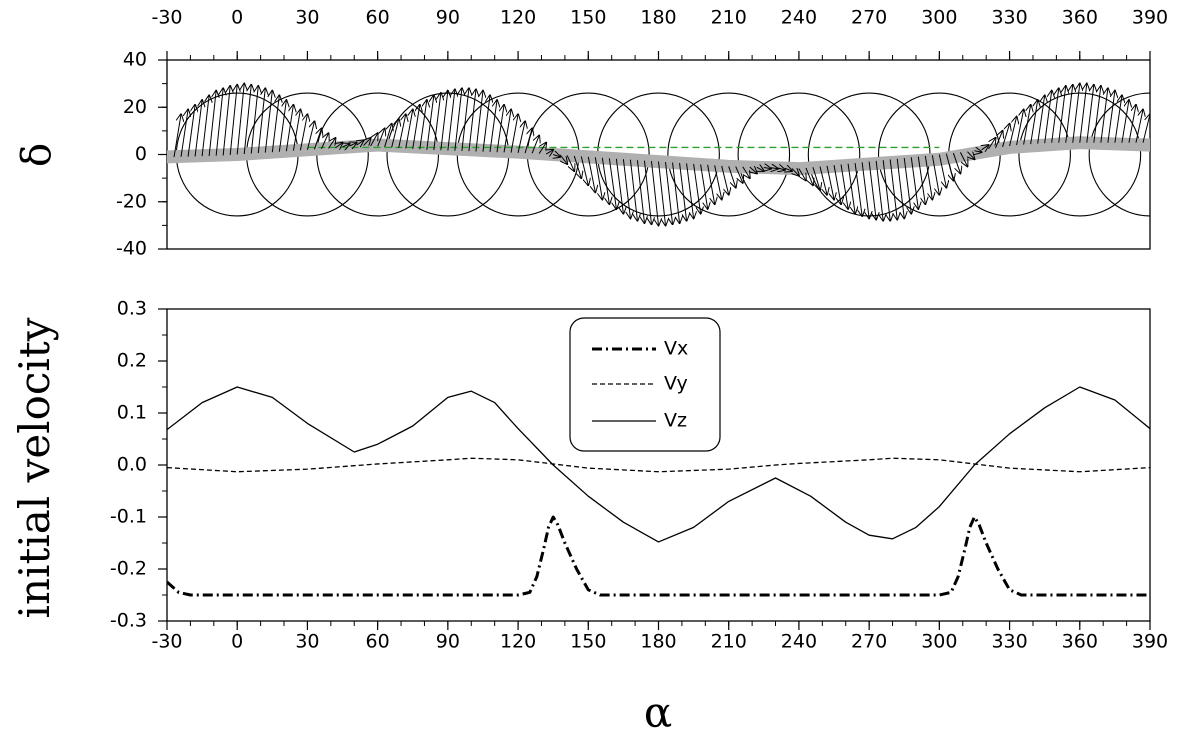  Describe the element at coordinates (448, 18) in the screenshot. I see `top-xtick-label-4: 90` at that location.